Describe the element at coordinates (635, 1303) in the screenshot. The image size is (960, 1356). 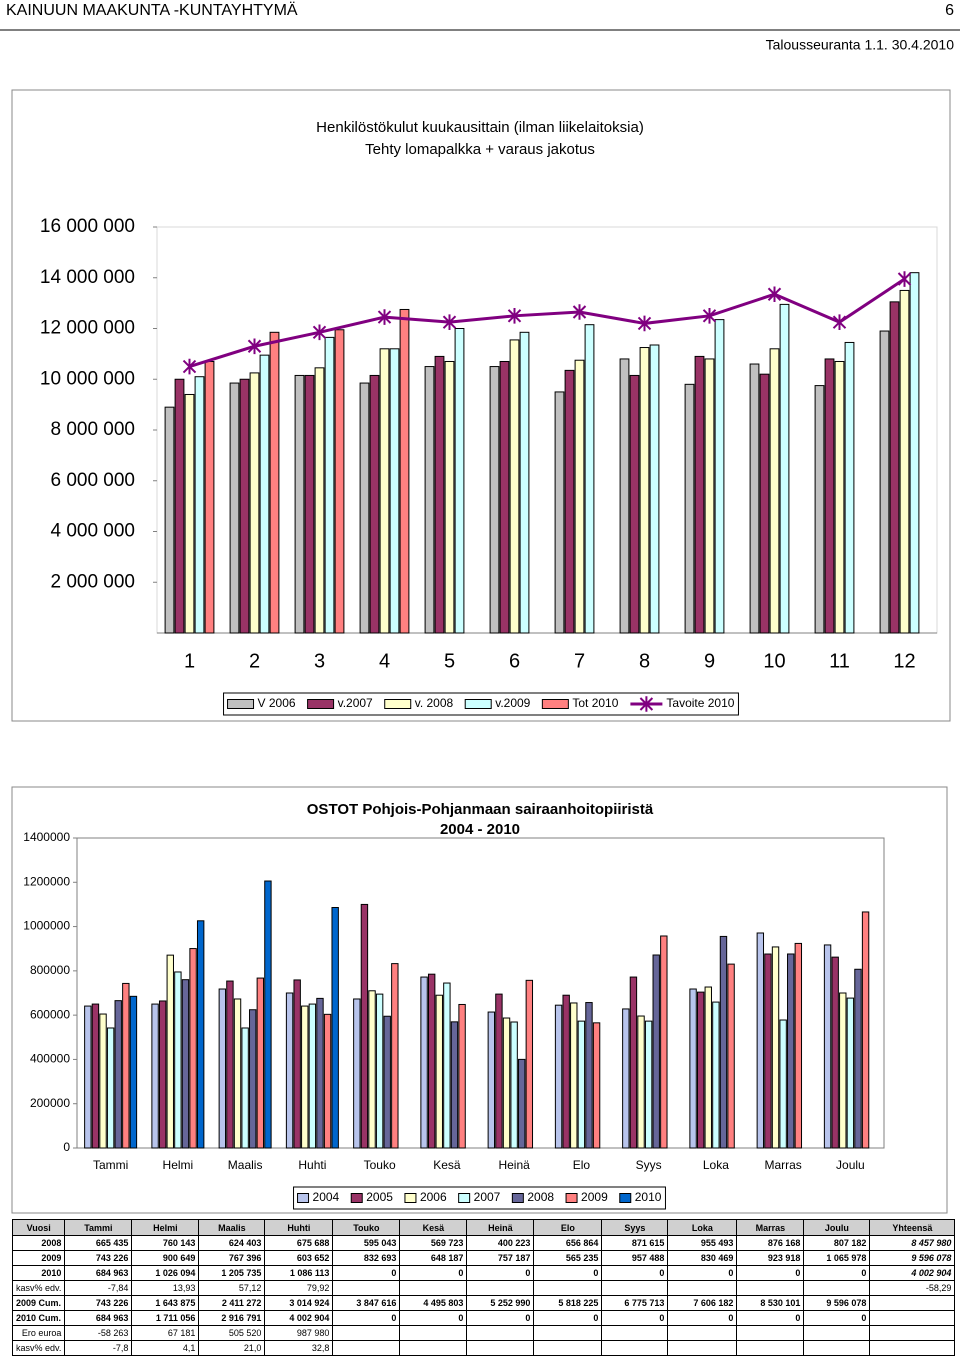
I see `table-cell: 6 775 713` at that location.